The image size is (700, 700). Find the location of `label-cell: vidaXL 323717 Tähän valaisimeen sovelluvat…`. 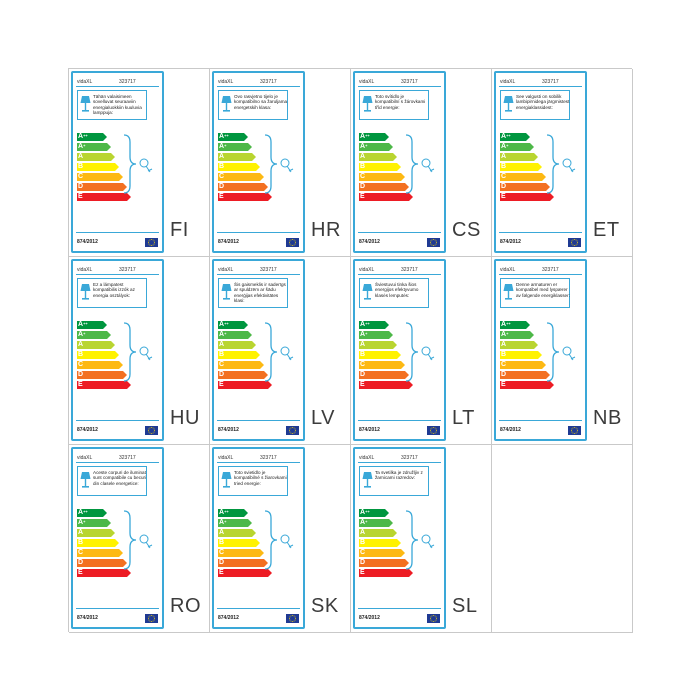

label-cell: vidaXL 323717 Tähän valaisimeen sovelluvat… is located at coordinates (139, 163).